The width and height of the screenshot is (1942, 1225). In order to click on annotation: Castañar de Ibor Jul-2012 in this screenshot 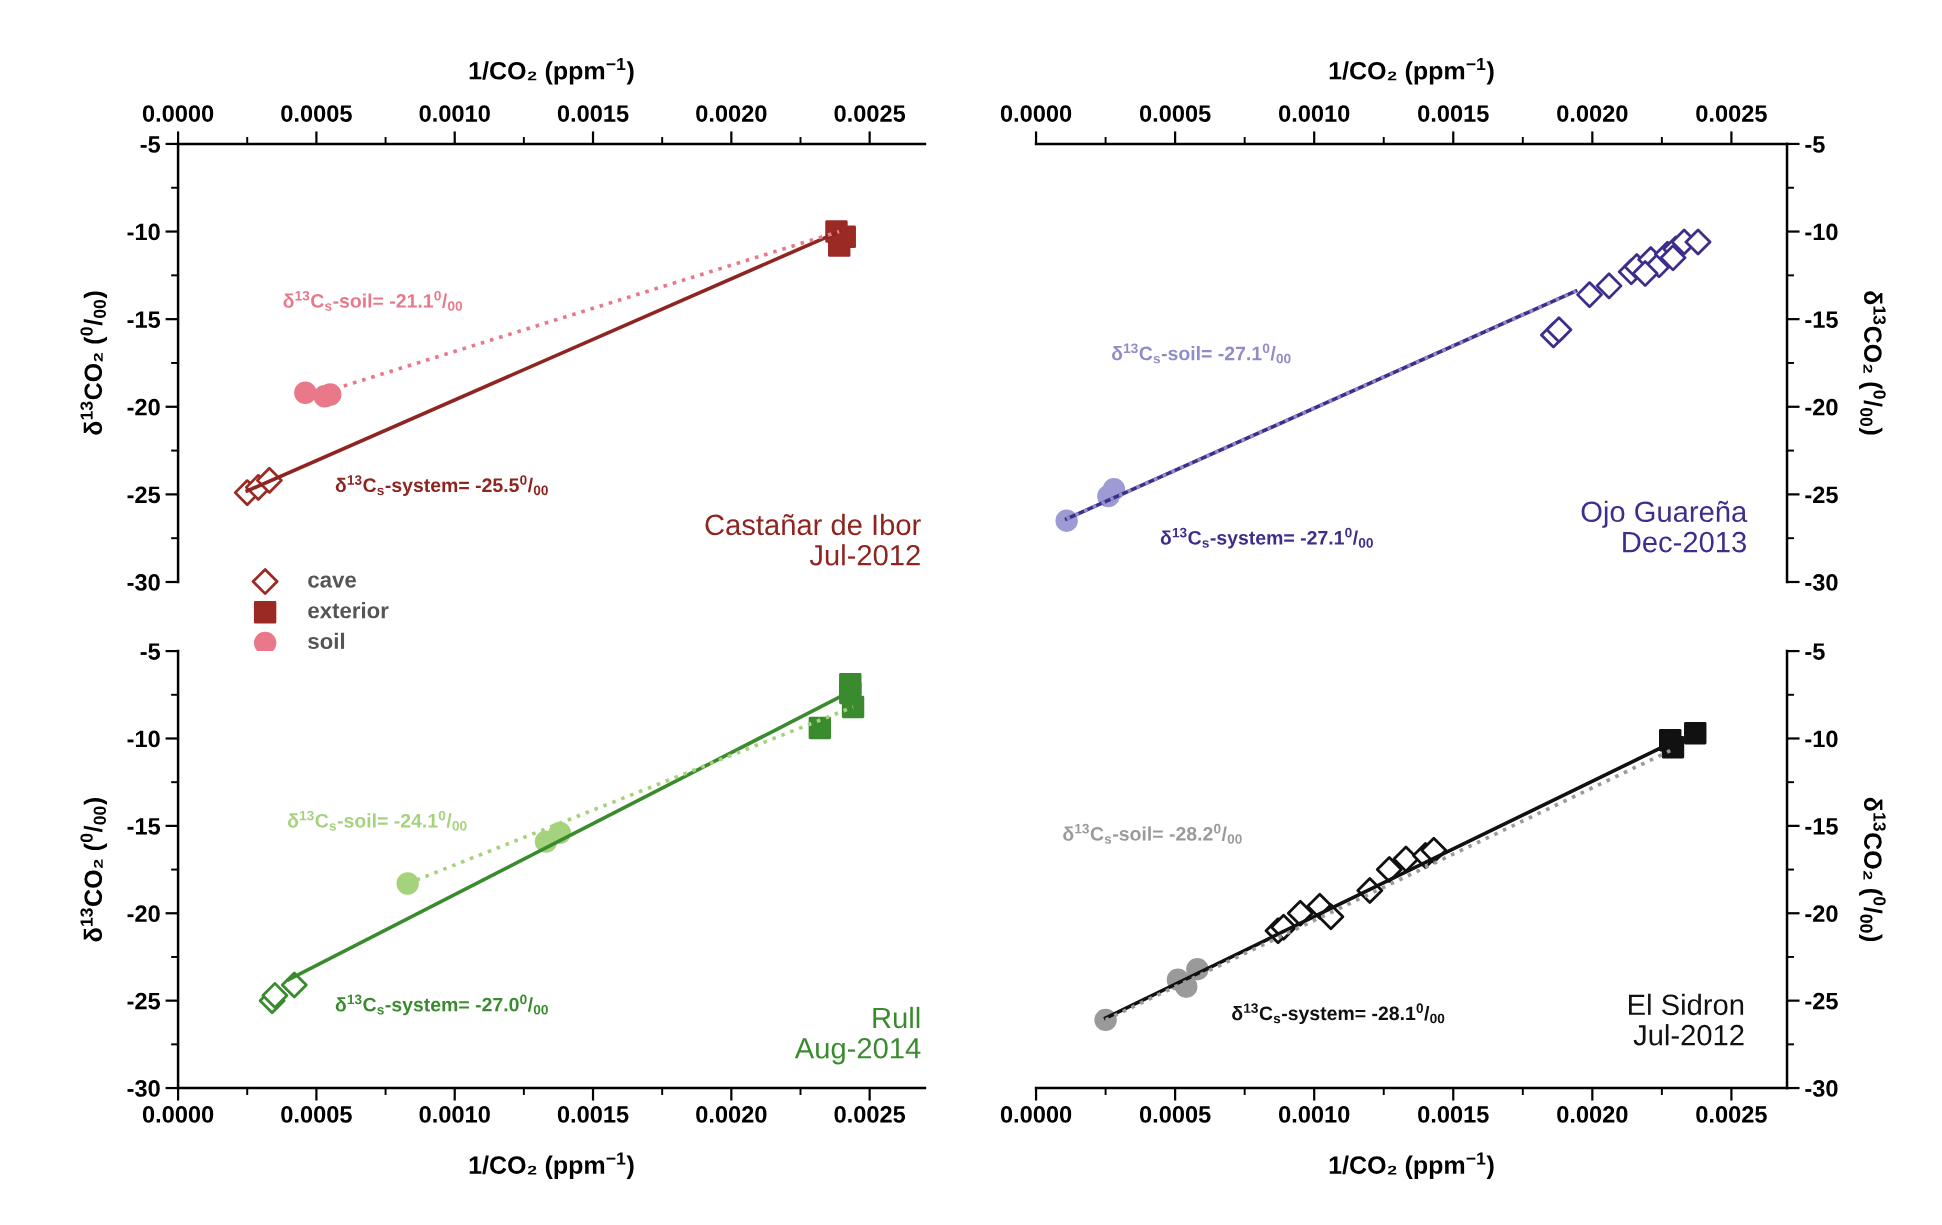, I will do `click(813, 539)`.